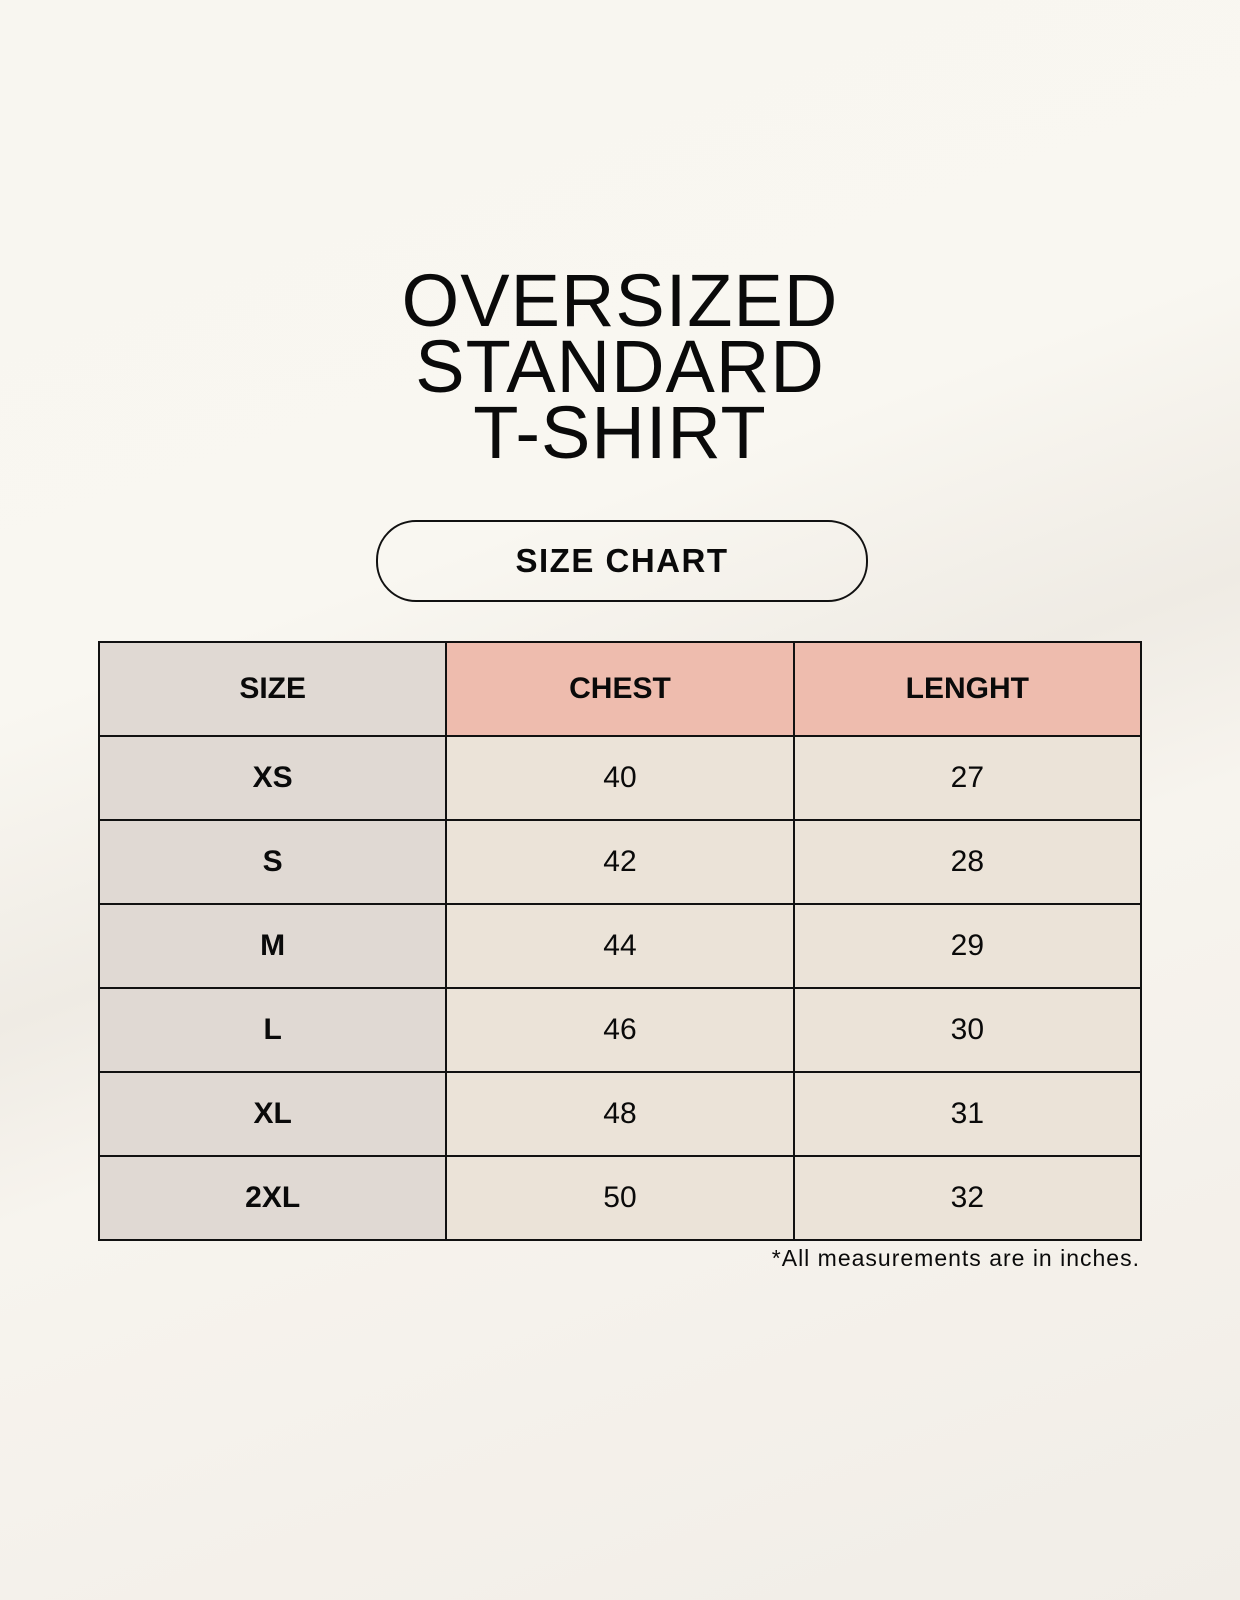 The image size is (1240, 1600). I want to click on cell-length: 27, so click(967, 778).